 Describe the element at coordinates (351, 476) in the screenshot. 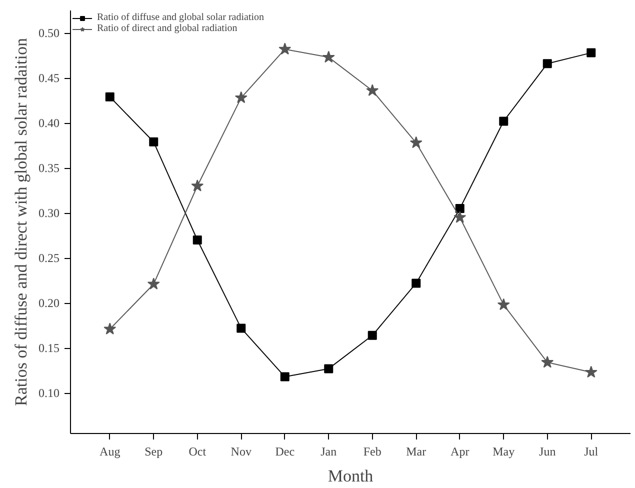

I see `x-axis-title: Month` at that location.